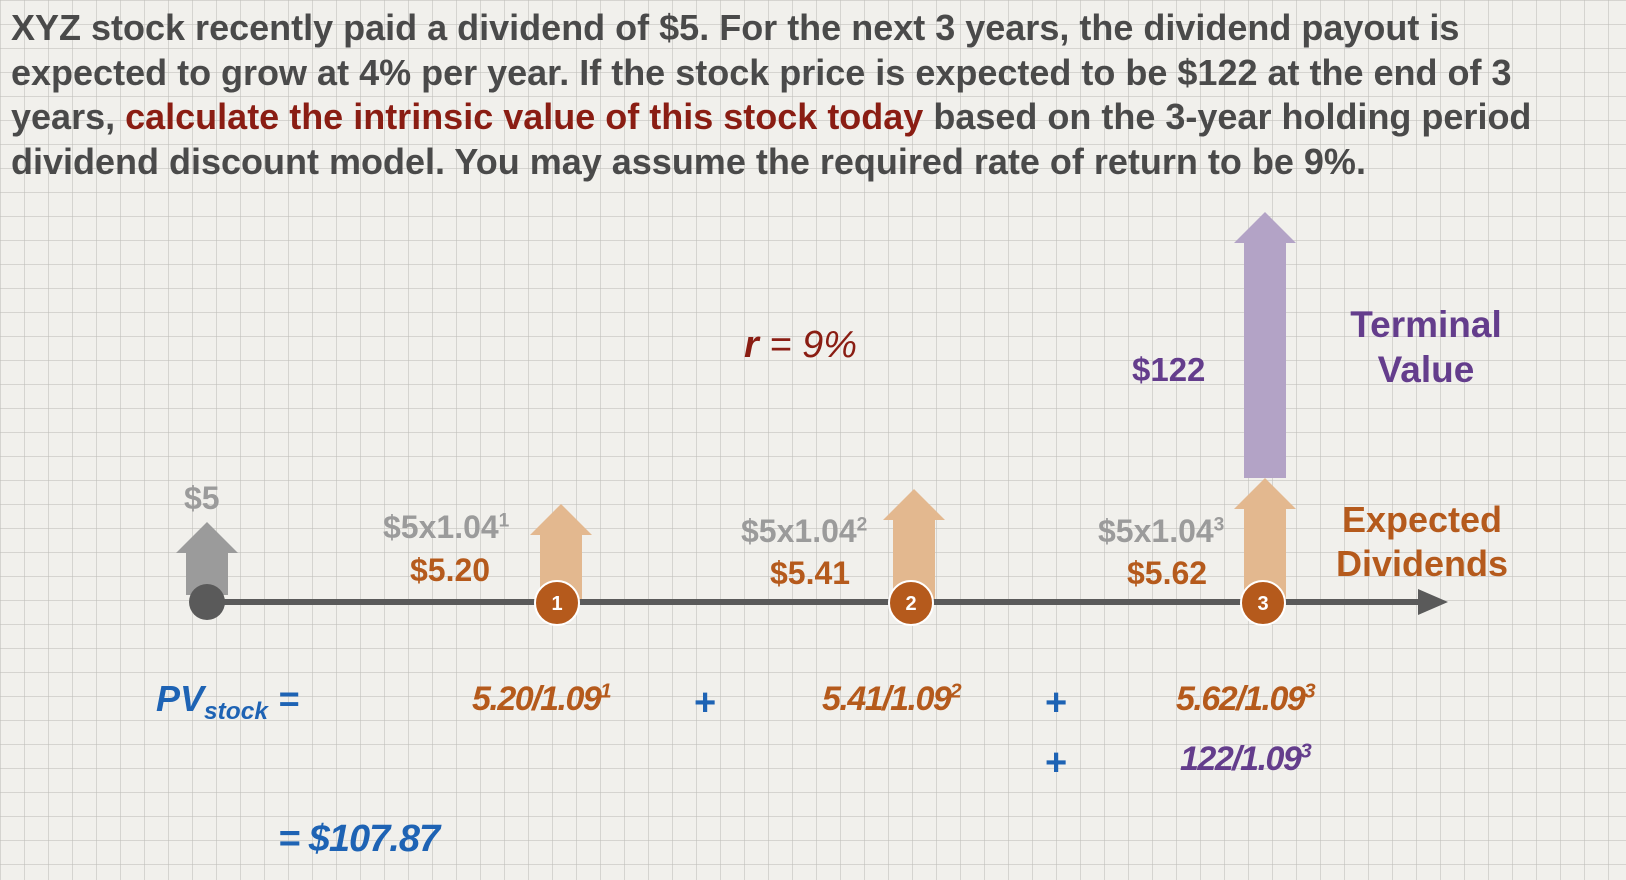 This screenshot has height=880, width=1626. I want to click on terminal-amount: $122, so click(1169, 369).